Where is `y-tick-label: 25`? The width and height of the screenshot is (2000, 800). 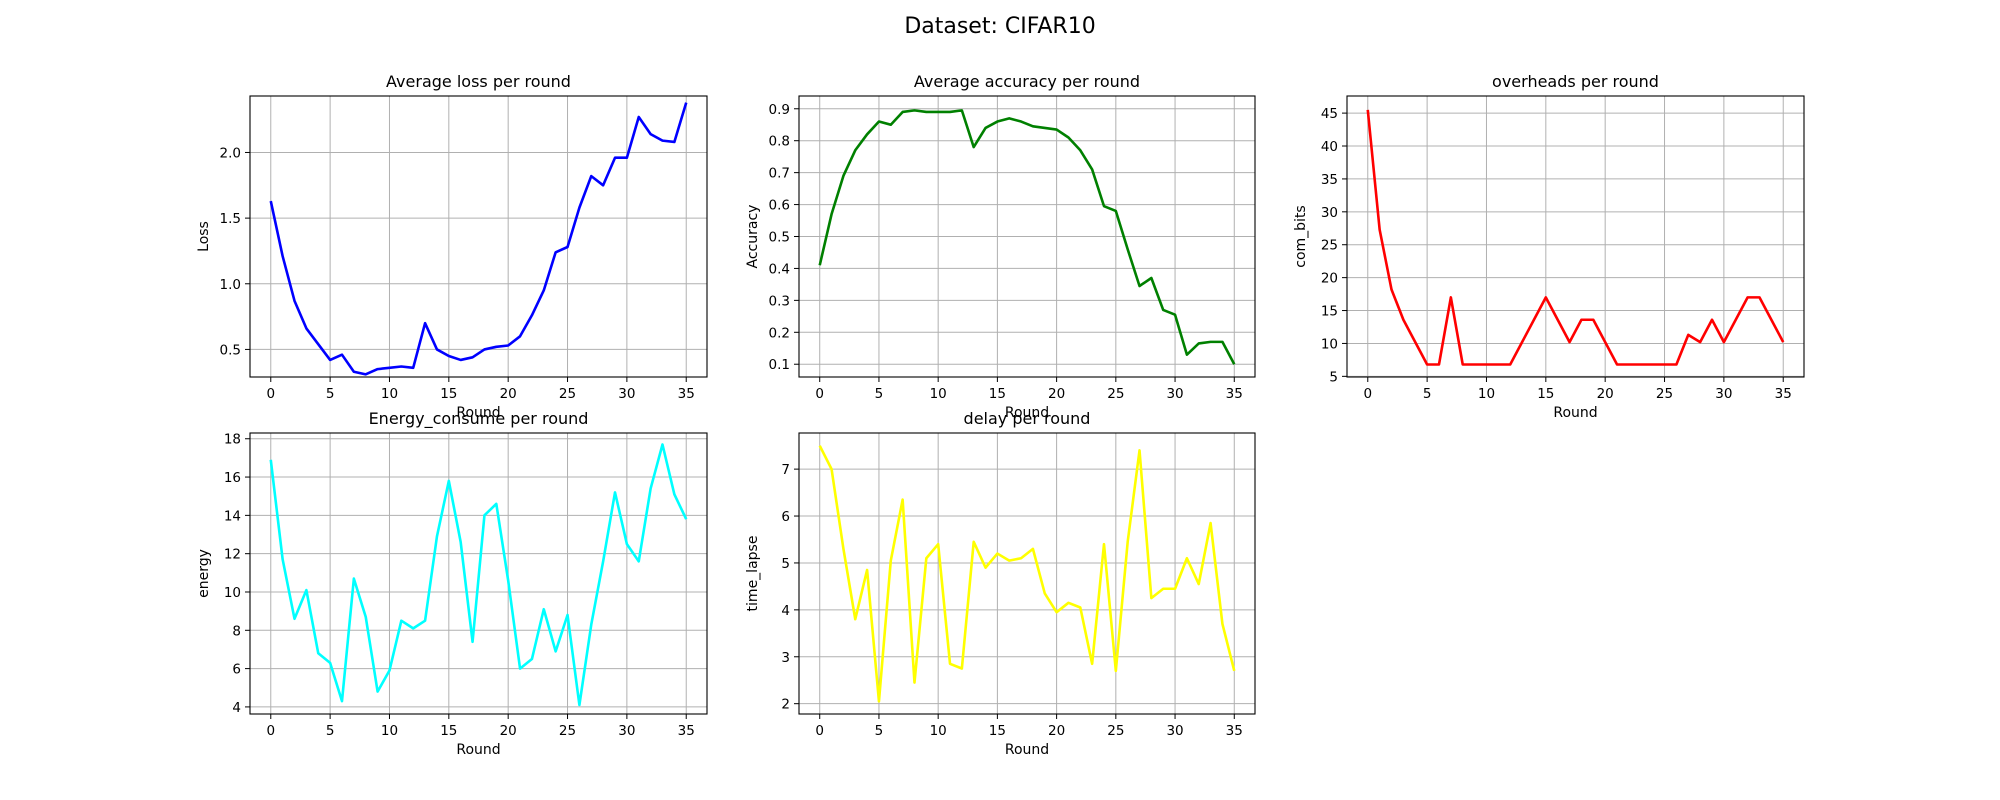
y-tick-label: 25 is located at coordinates (1329, 246).